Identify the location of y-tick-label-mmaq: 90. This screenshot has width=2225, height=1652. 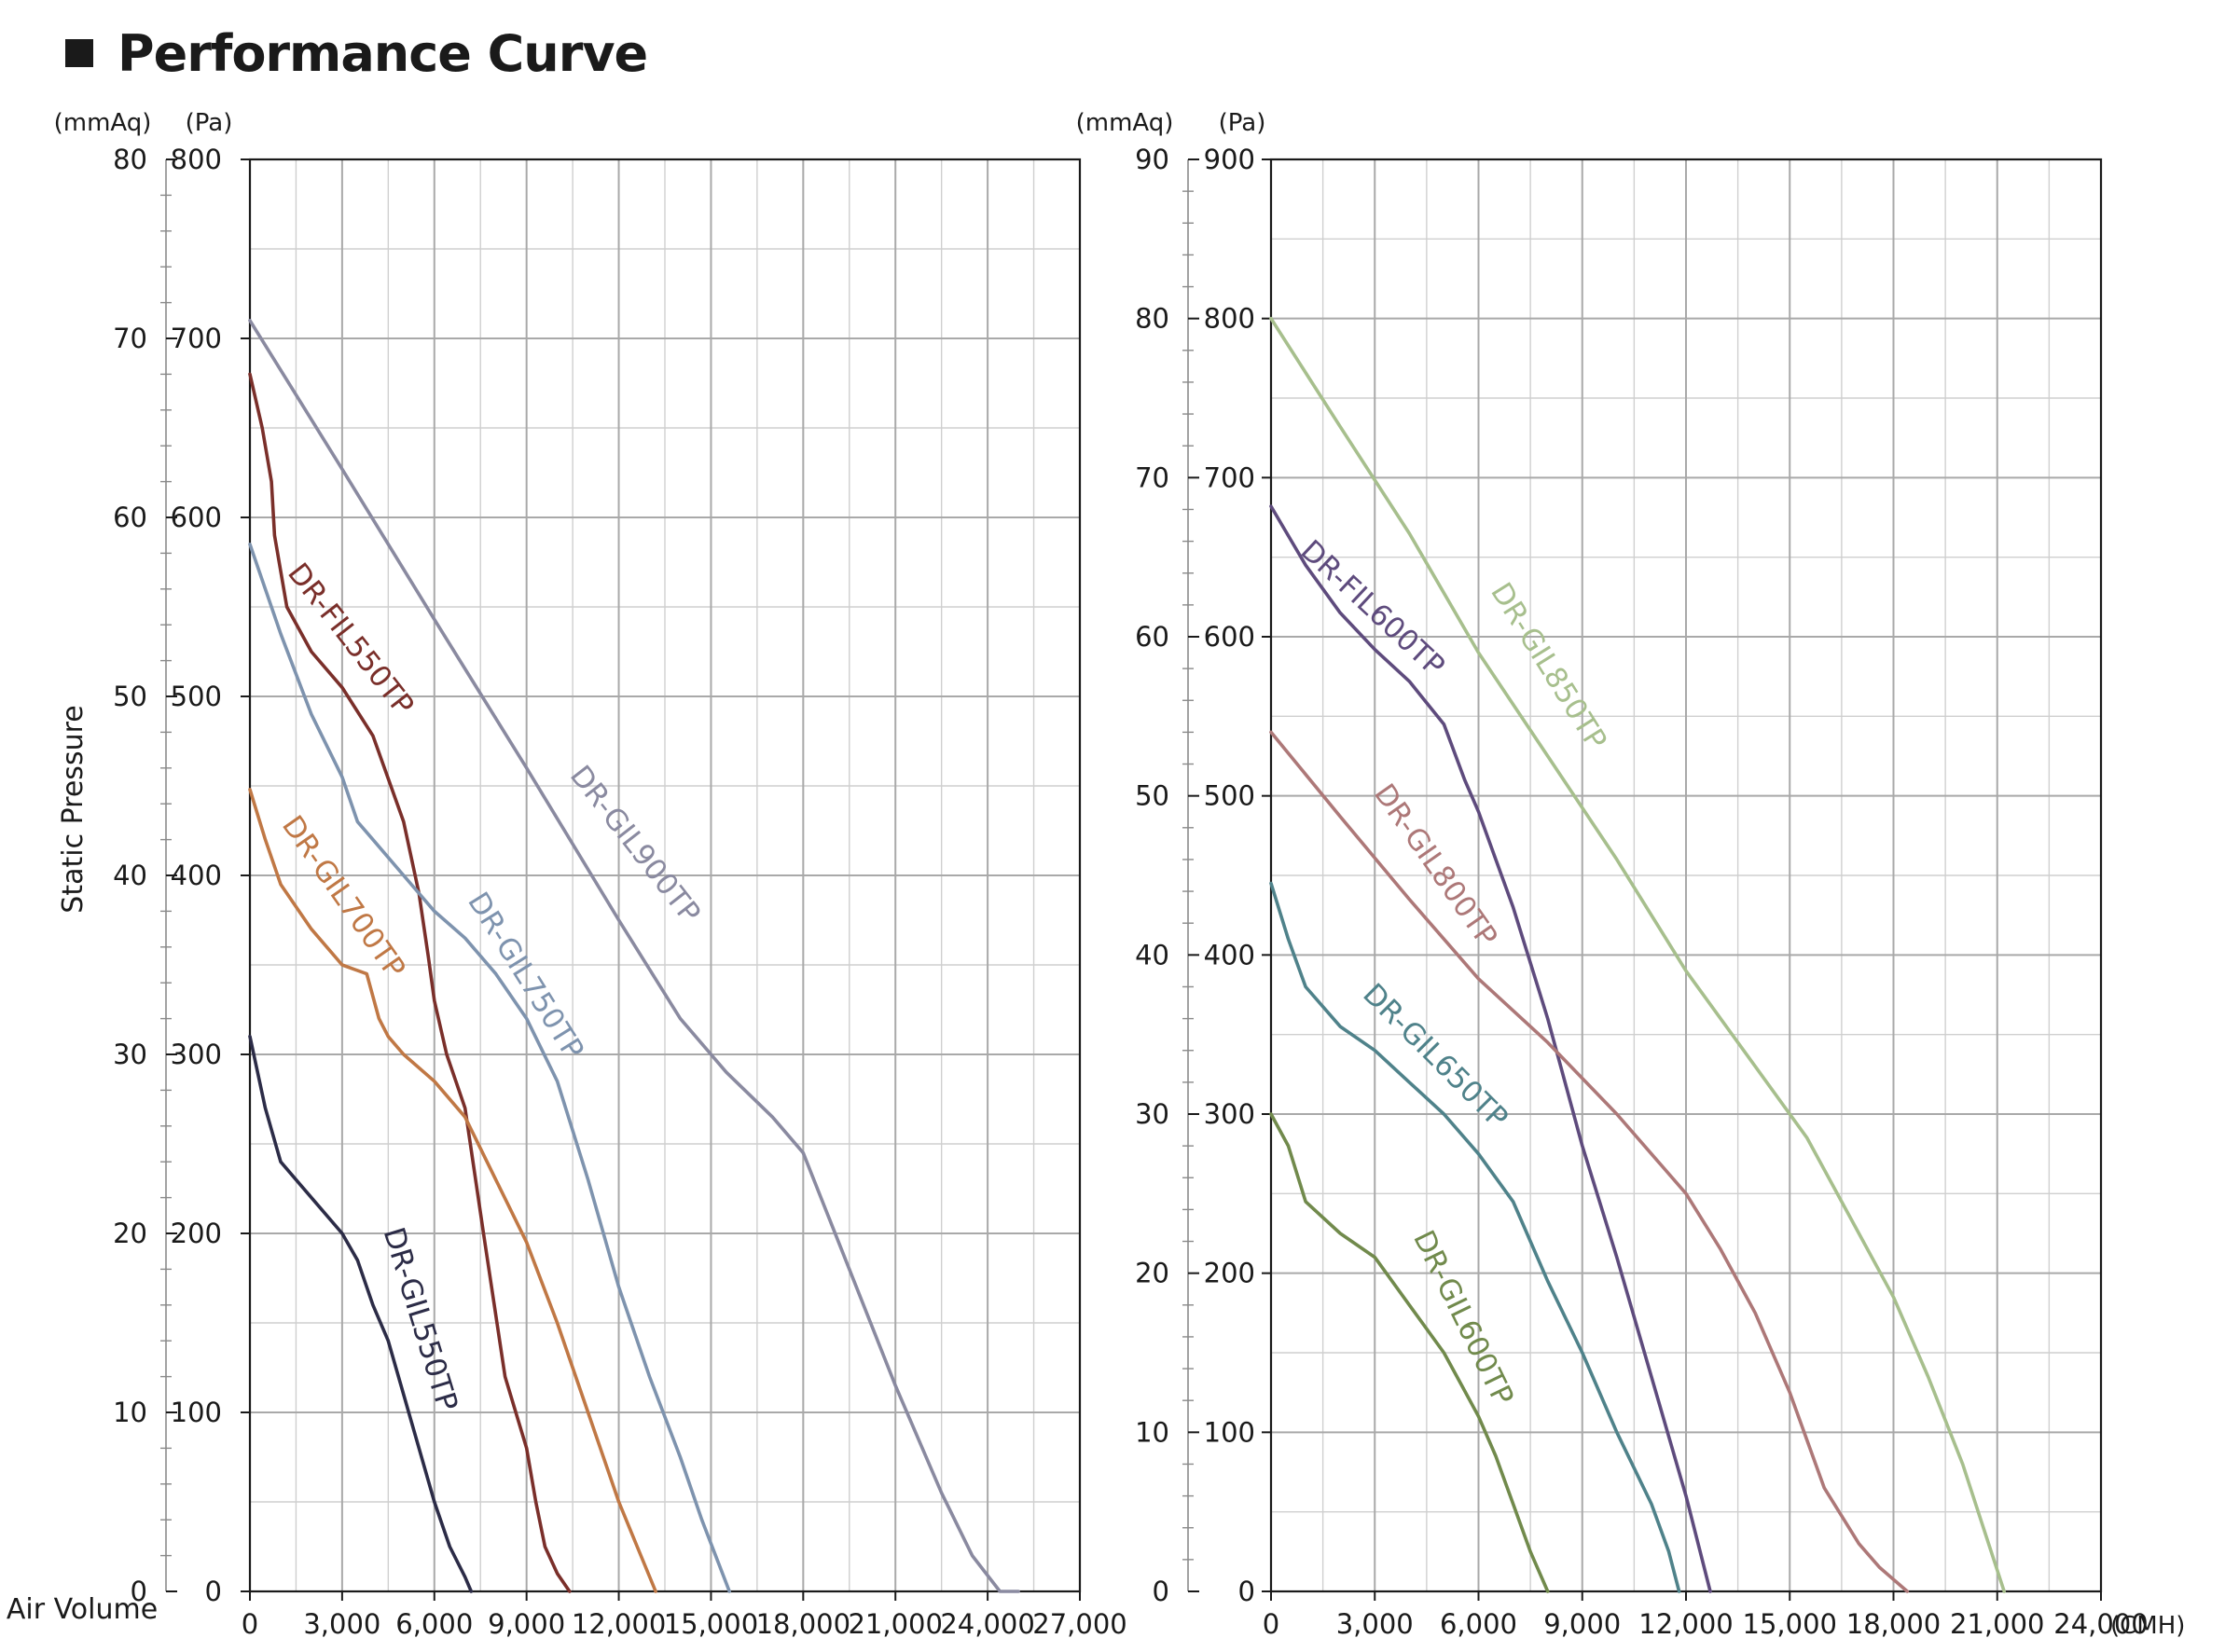
(1152, 160).